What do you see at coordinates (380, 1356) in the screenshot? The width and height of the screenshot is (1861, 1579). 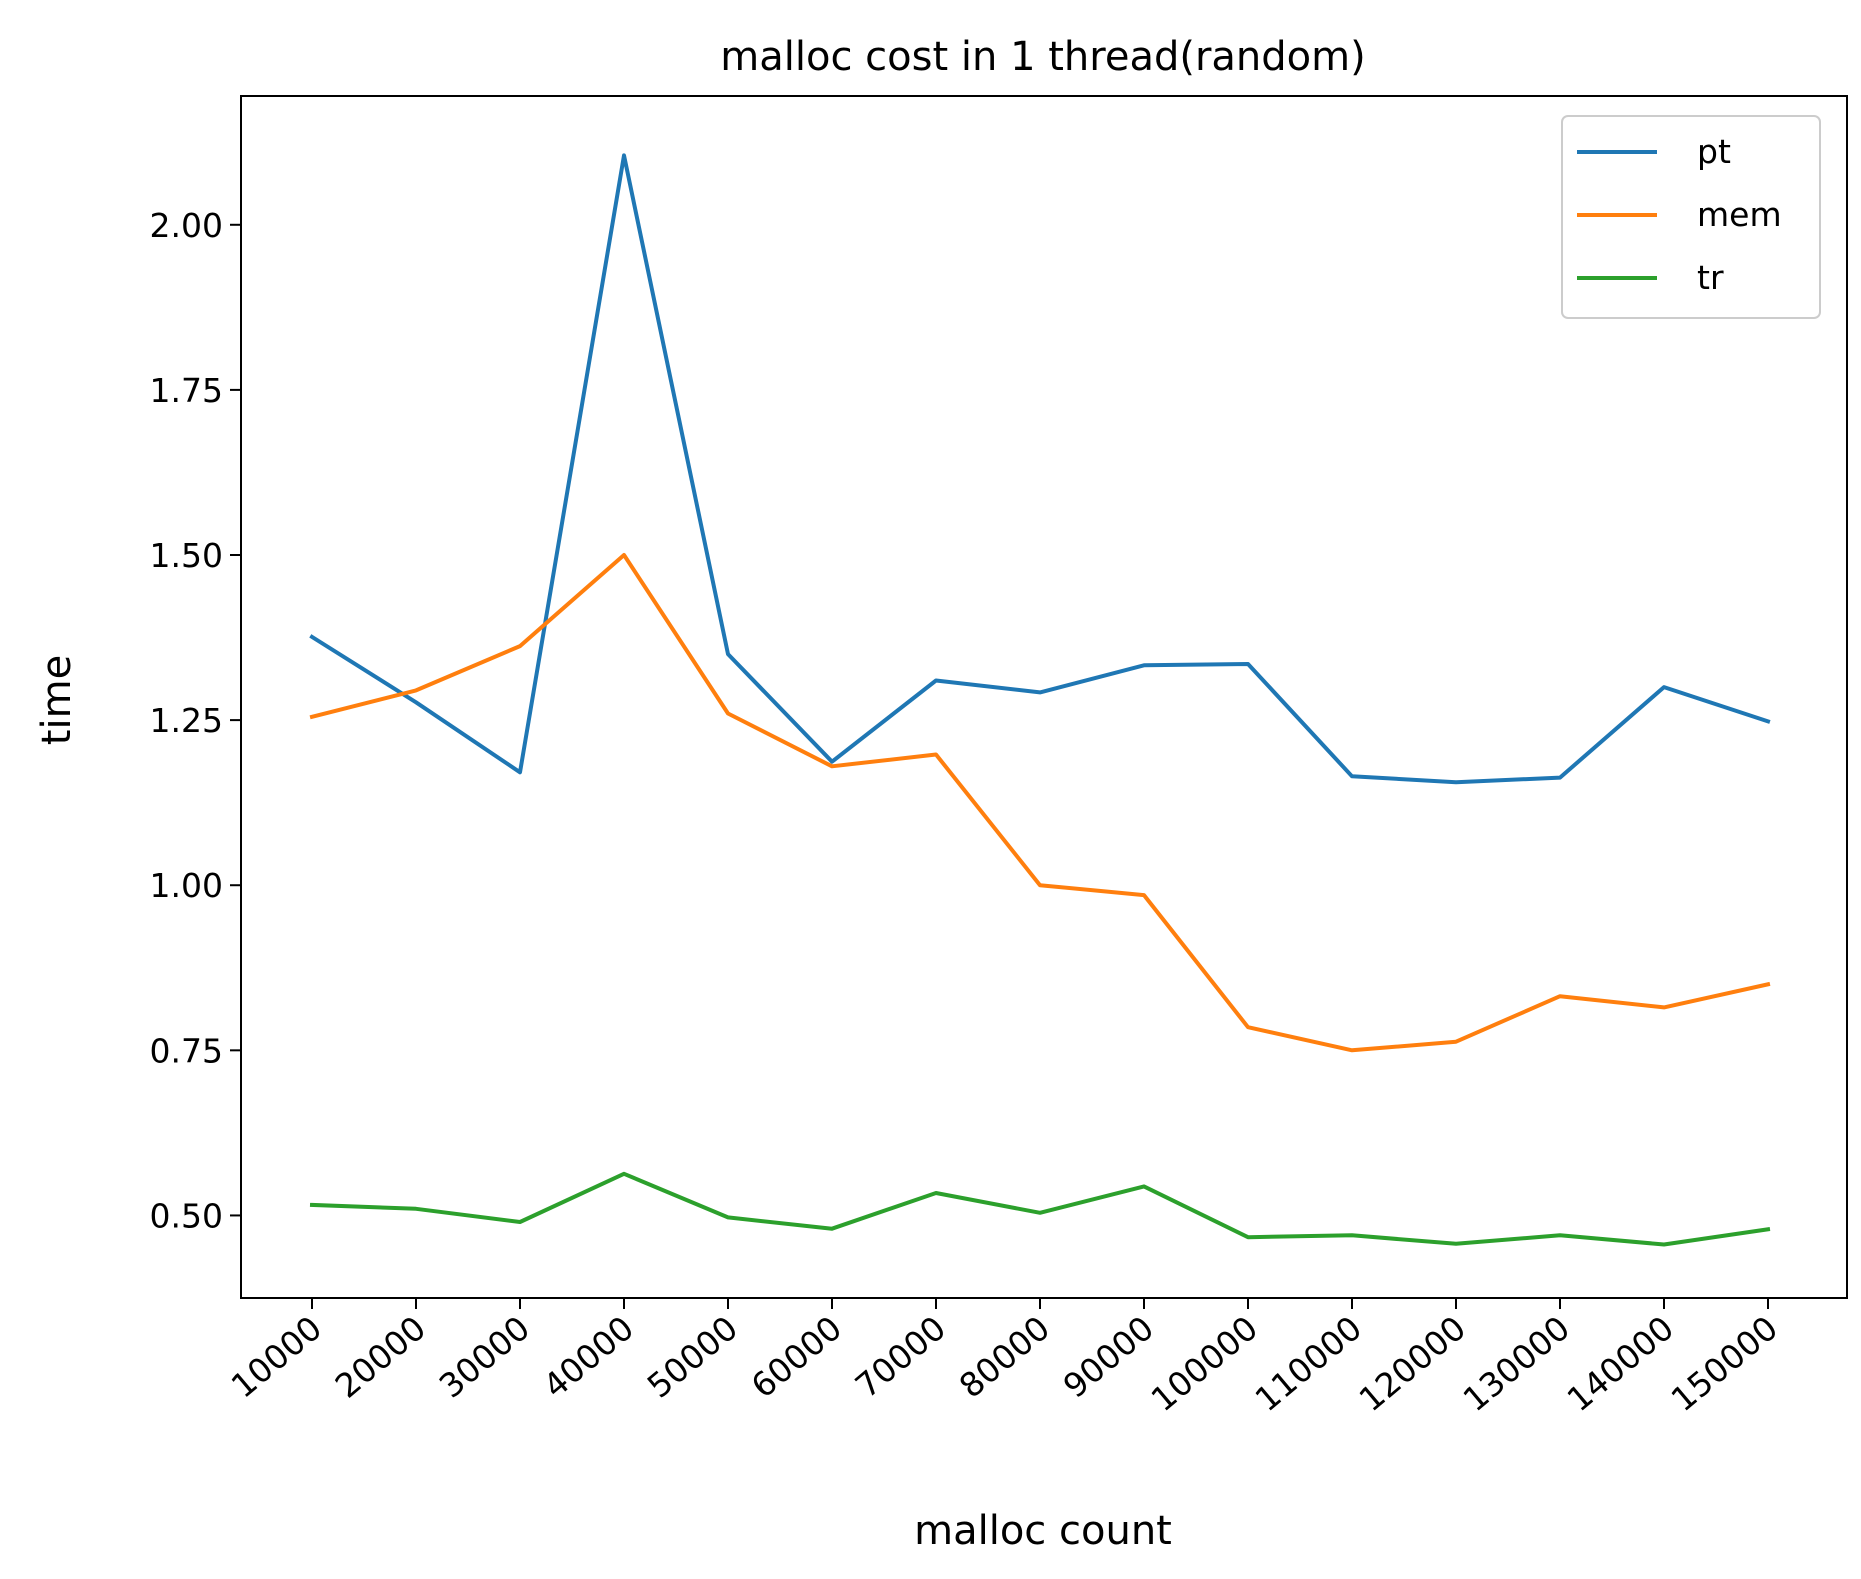 I see `x-tick-label: 20000` at bounding box center [380, 1356].